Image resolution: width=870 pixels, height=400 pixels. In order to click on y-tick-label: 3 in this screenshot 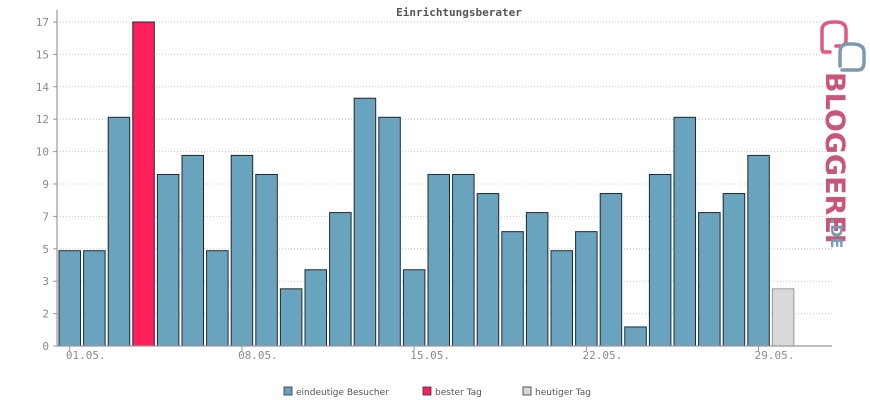, I will do `click(45, 281)`.